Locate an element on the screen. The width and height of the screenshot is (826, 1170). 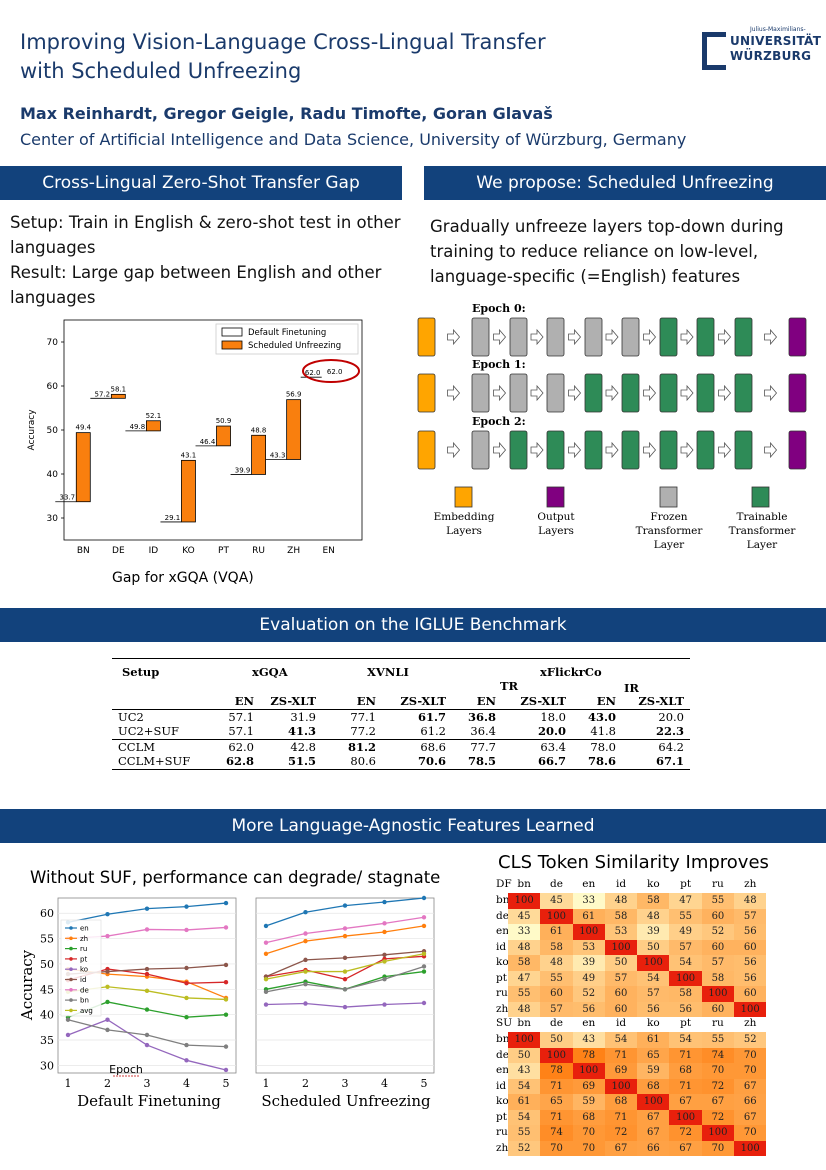
legend-marker-avg is located at coordinates (71, 1010).